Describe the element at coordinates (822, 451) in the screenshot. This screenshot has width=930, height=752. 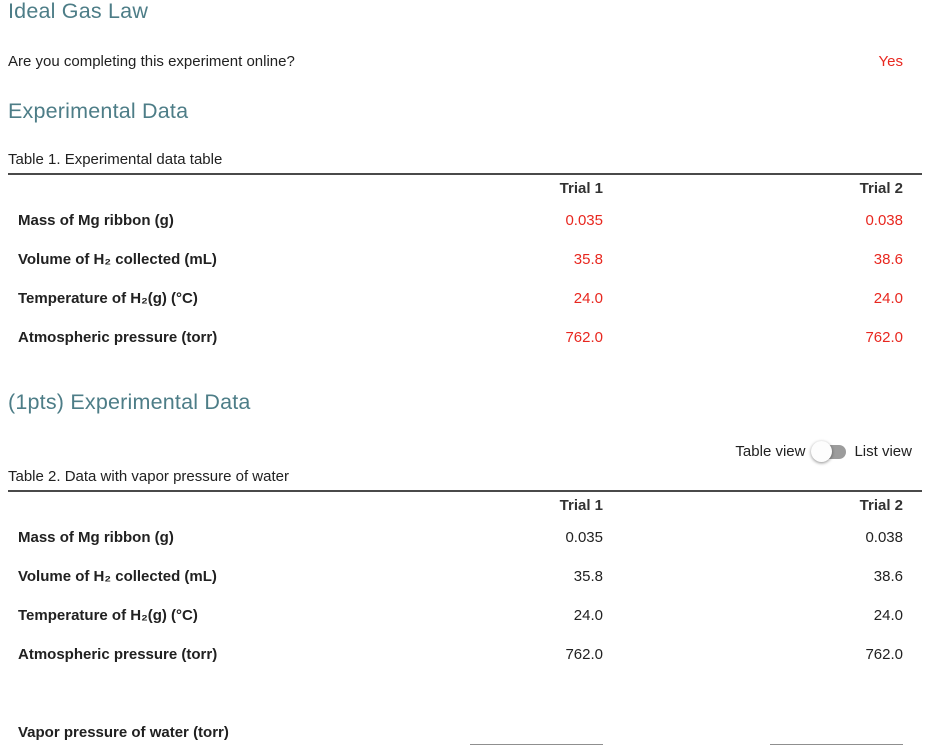
I see `toggle-thumb` at that location.